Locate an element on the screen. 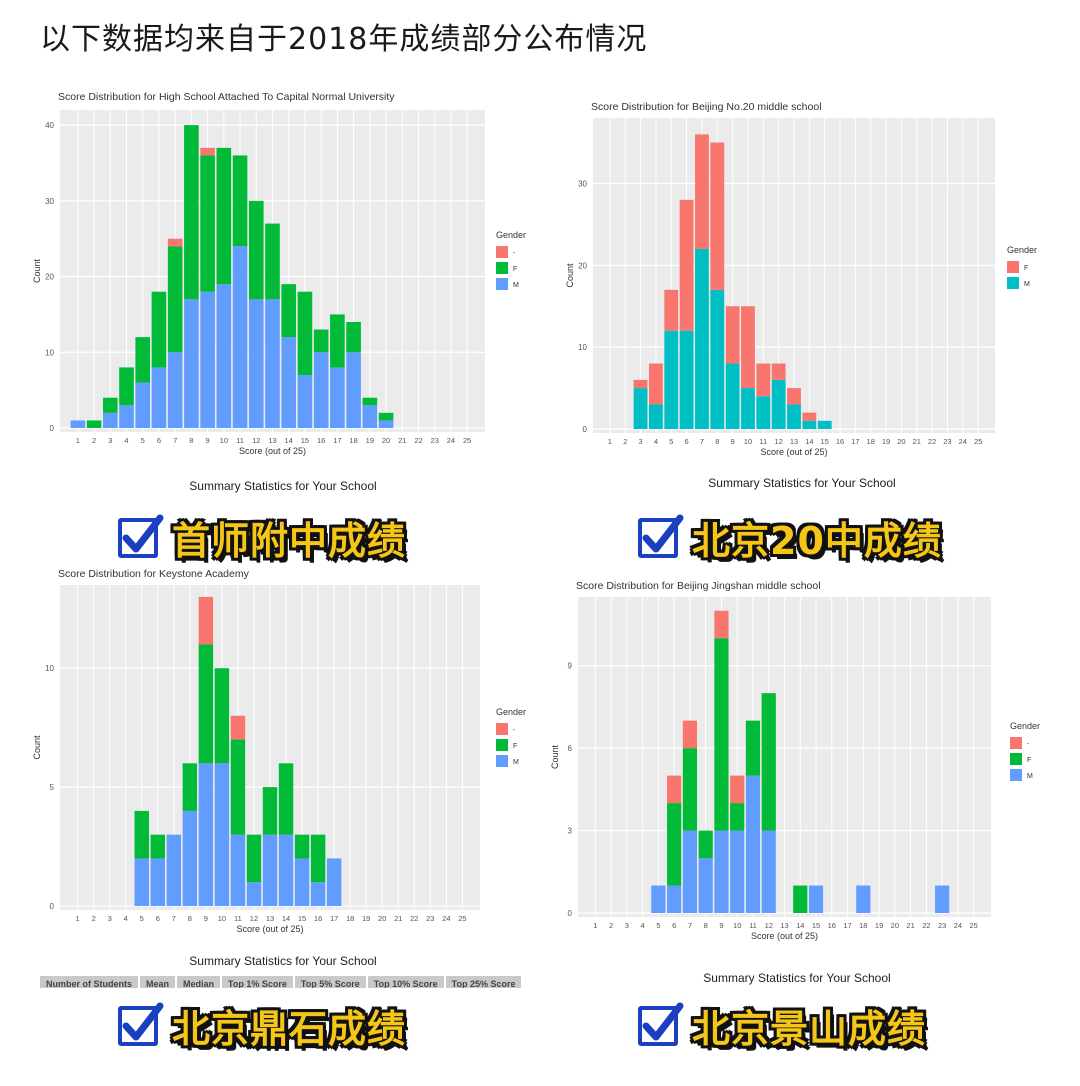 The image size is (1080, 1086). legend-swatch-dash is located at coordinates (1016, 743).